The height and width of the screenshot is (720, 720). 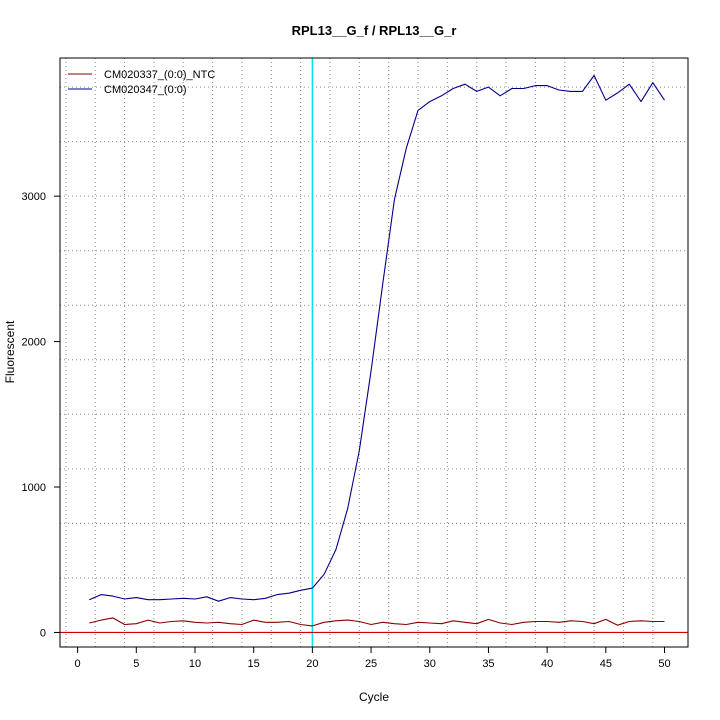 I want to click on x-axis: 0 5 10 15 20 25 30 35 40 45 50, so click(x=373, y=658).